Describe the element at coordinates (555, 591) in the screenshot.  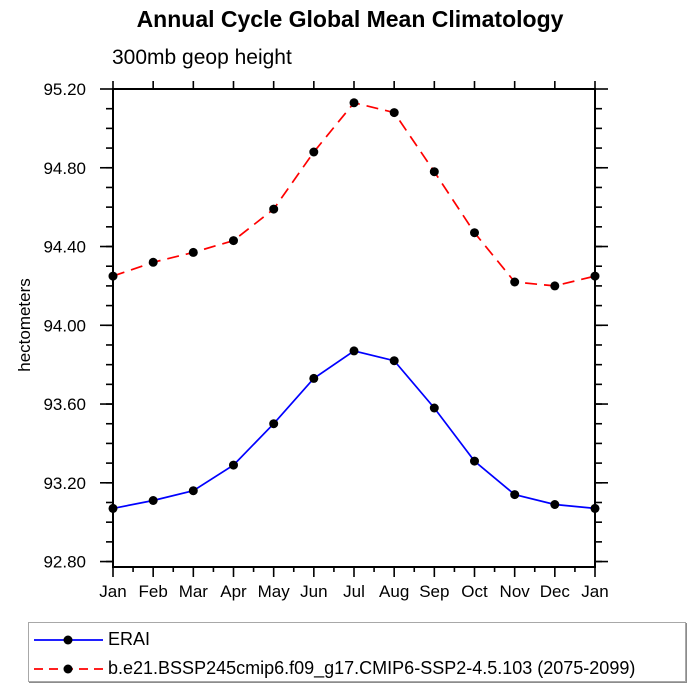
I see `svg-text: Dec` at that location.